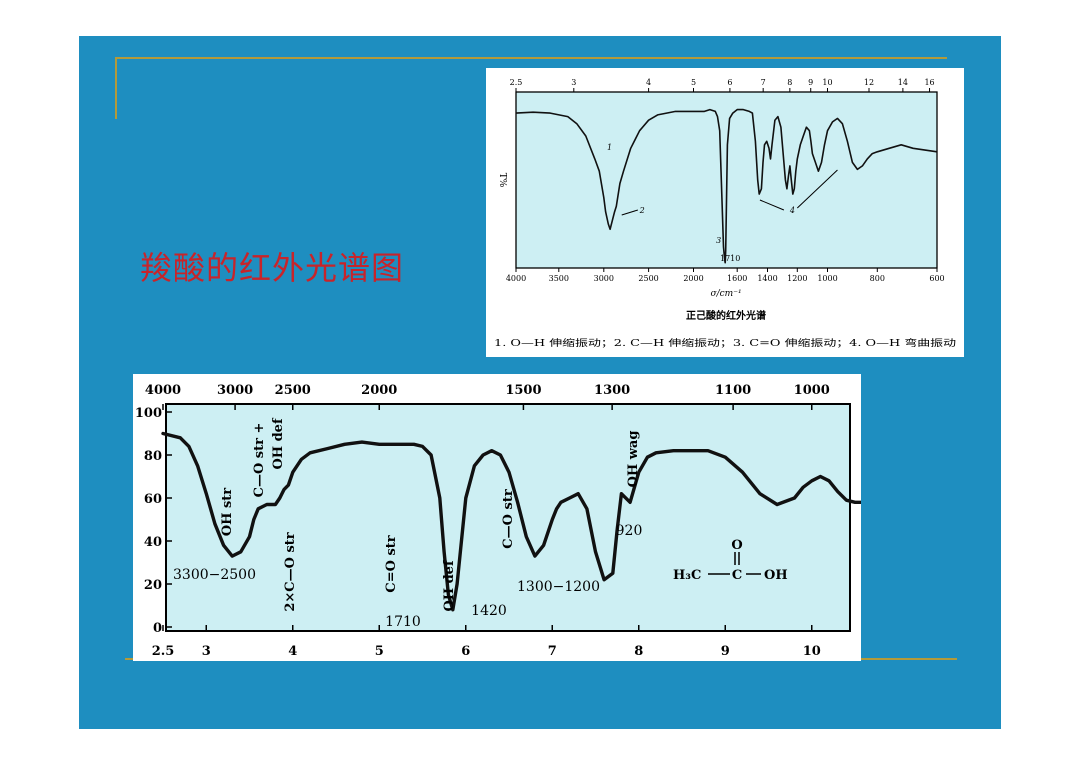  What do you see at coordinates (789, 82) in the screenshot?
I see `x-top-tick-label-6: 8` at bounding box center [789, 82].